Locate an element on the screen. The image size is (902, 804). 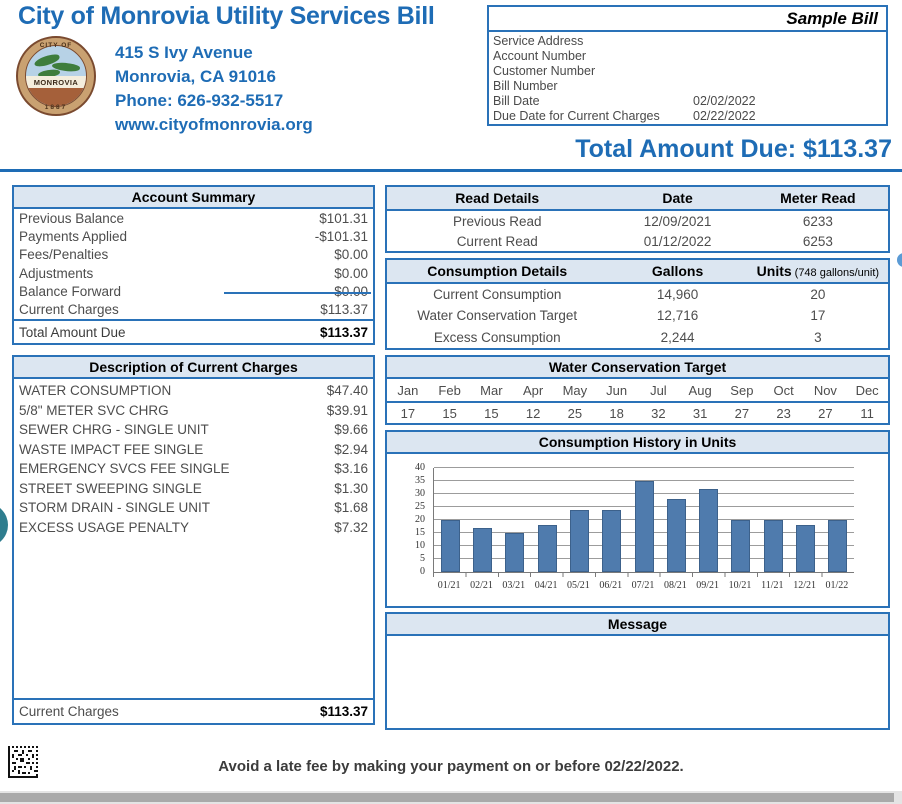
consumption-details-row: Excess Consumption 2,244 3 is located at coordinates (627, 337).